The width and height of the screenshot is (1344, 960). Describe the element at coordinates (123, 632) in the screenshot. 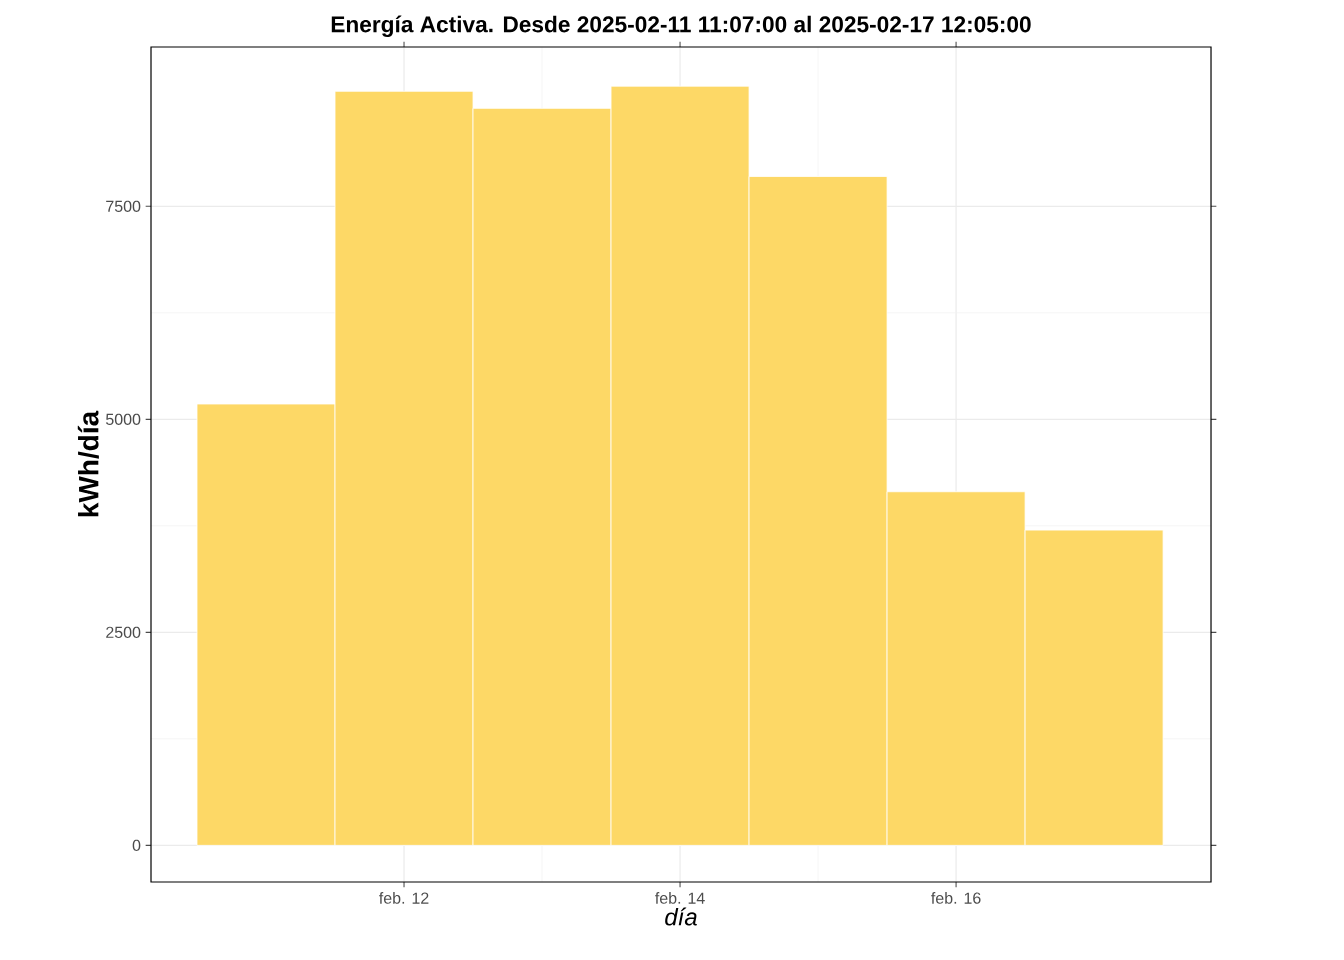

I see `y-tick-label: 2500` at that location.